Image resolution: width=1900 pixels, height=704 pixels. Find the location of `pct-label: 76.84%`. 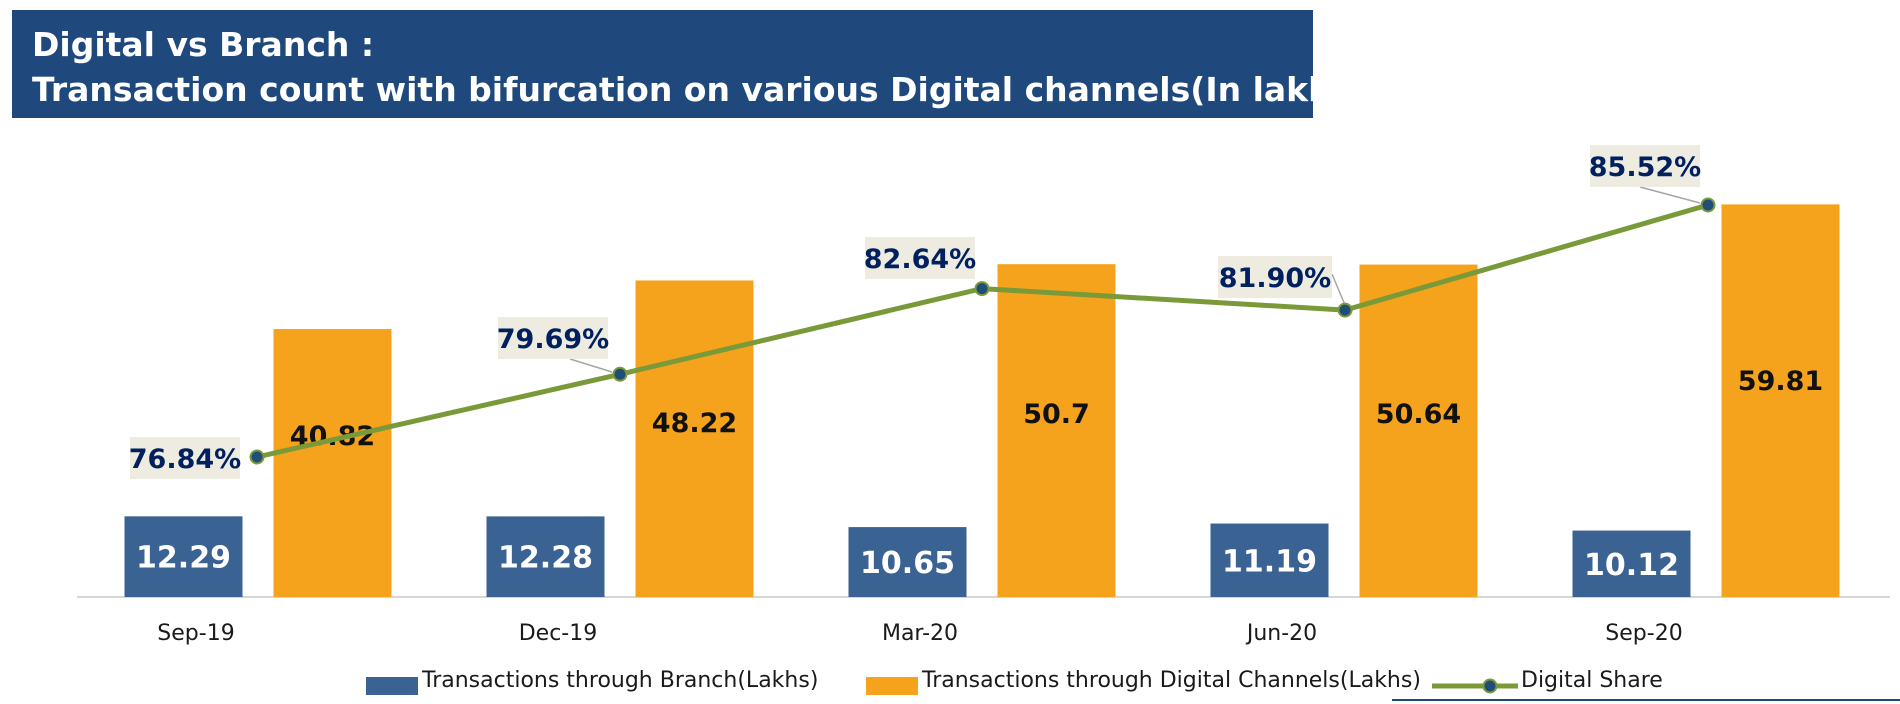

pct-label: 76.84% is located at coordinates (185, 459).